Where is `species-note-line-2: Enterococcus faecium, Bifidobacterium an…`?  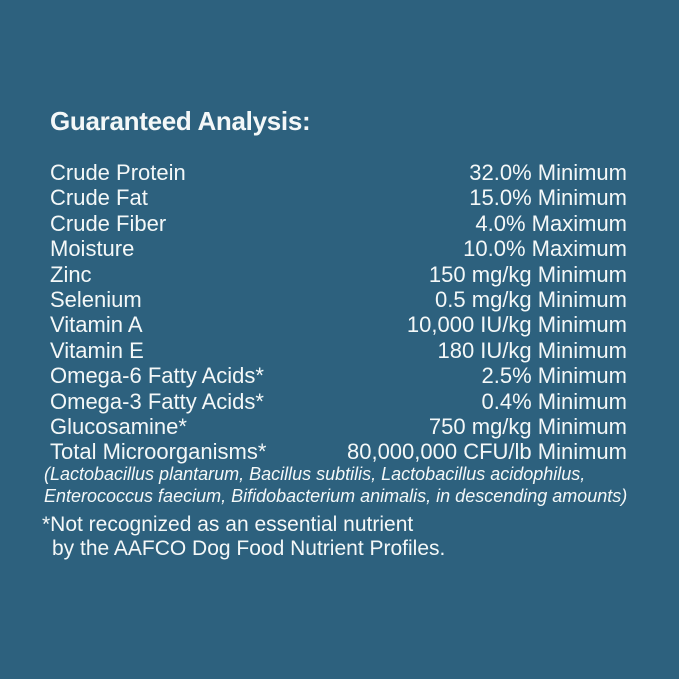
species-note-line-2: Enterococcus faecium, Bifidobacterium an… is located at coordinates (336, 495).